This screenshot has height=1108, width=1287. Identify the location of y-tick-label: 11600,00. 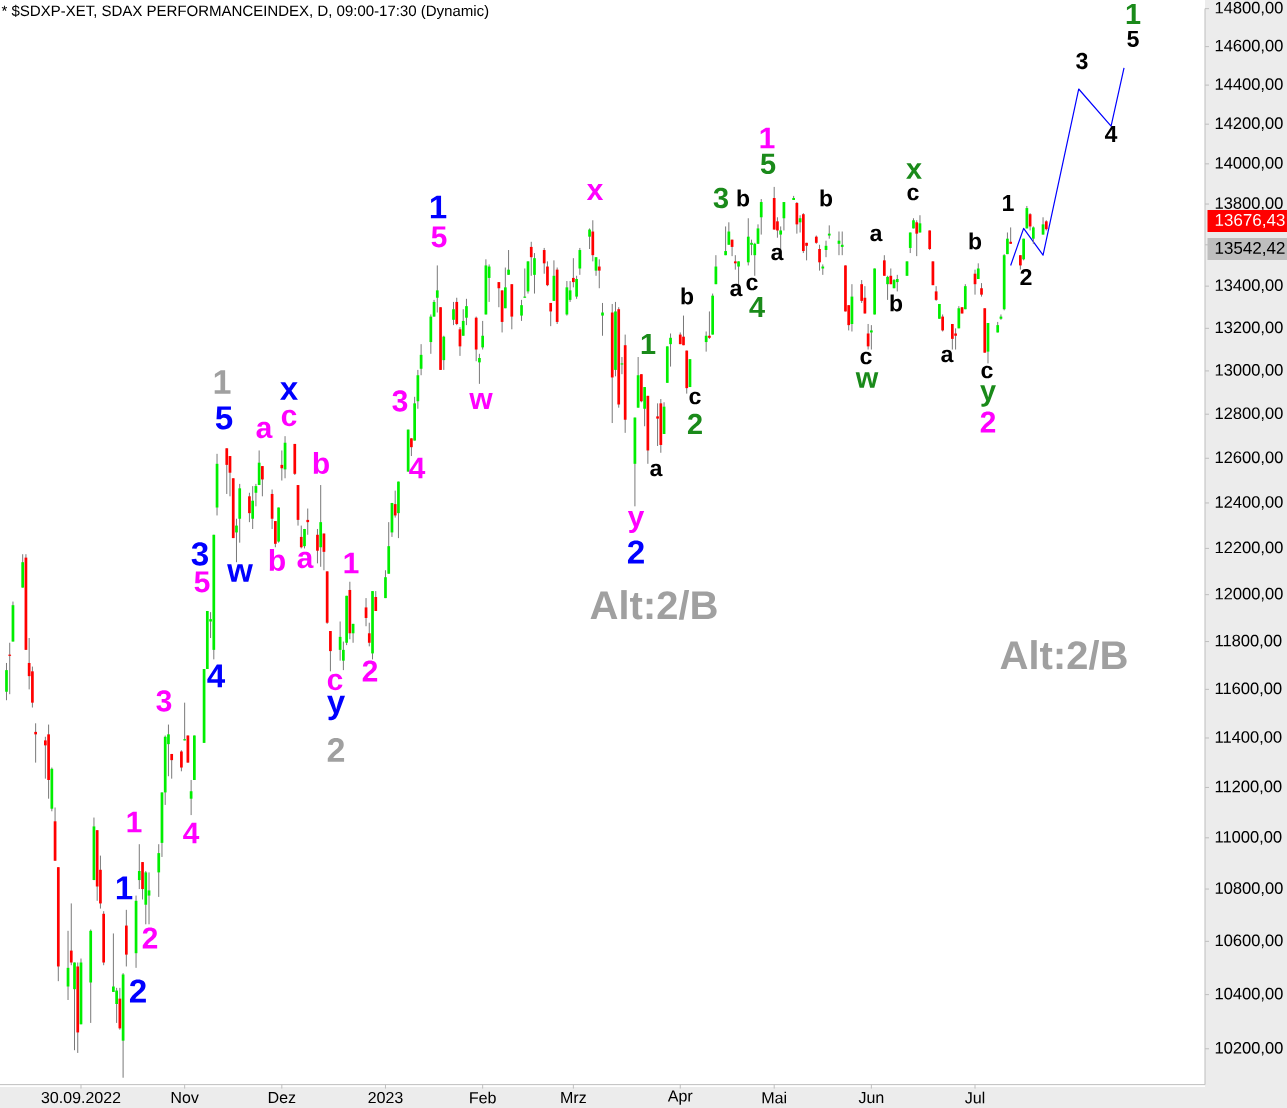
(1248, 689).